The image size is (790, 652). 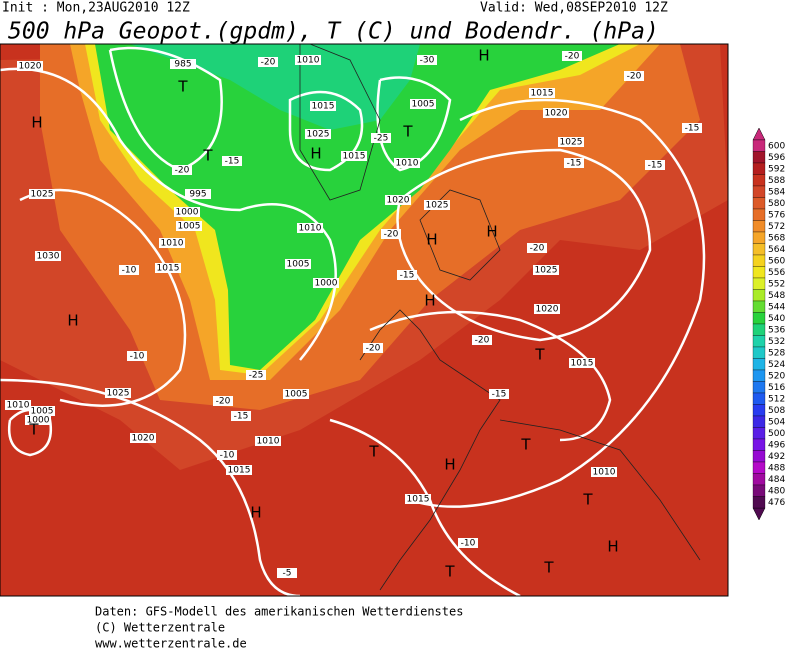 I want to click on temperature-label: -10, so click(x=129, y=271).